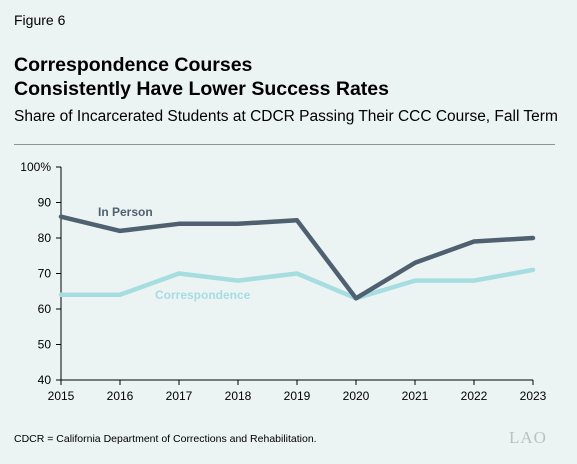 The width and height of the screenshot is (577, 464). What do you see at coordinates (61, 396) in the screenshot?
I see `x-tick-label: 2015` at bounding box center [61, 396].